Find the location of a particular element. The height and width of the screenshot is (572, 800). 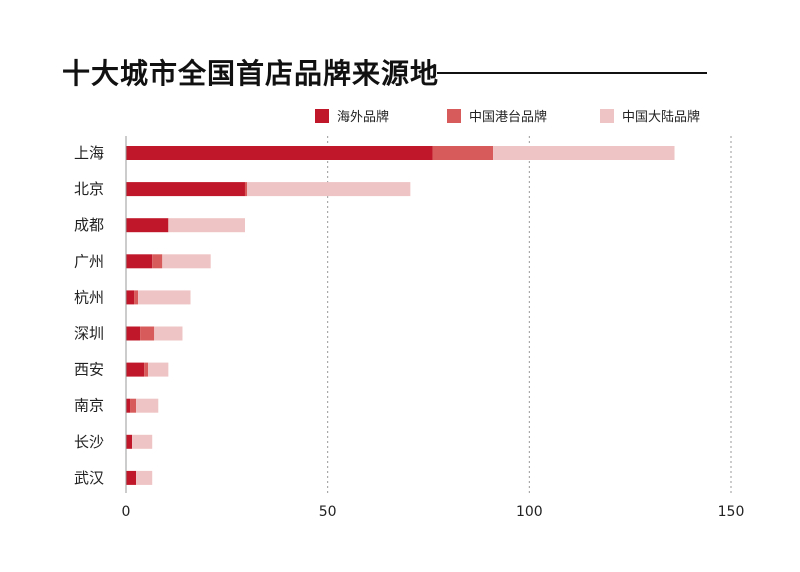

legend-label-mainland: 中国大陆品牌 is located at coordinates (661, 117).